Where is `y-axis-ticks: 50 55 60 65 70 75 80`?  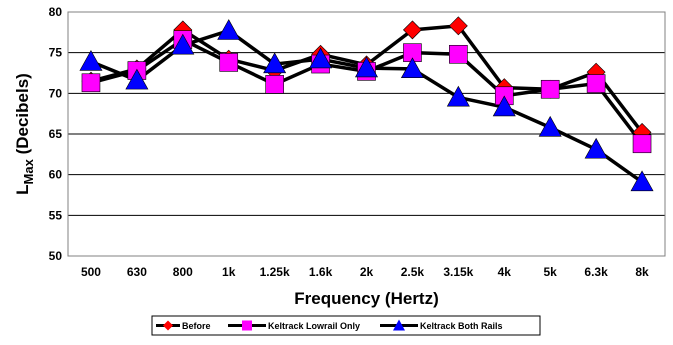 y-axis-ticks: 50 55 60 65 70 75 80 is located at coordinates (56, 134).